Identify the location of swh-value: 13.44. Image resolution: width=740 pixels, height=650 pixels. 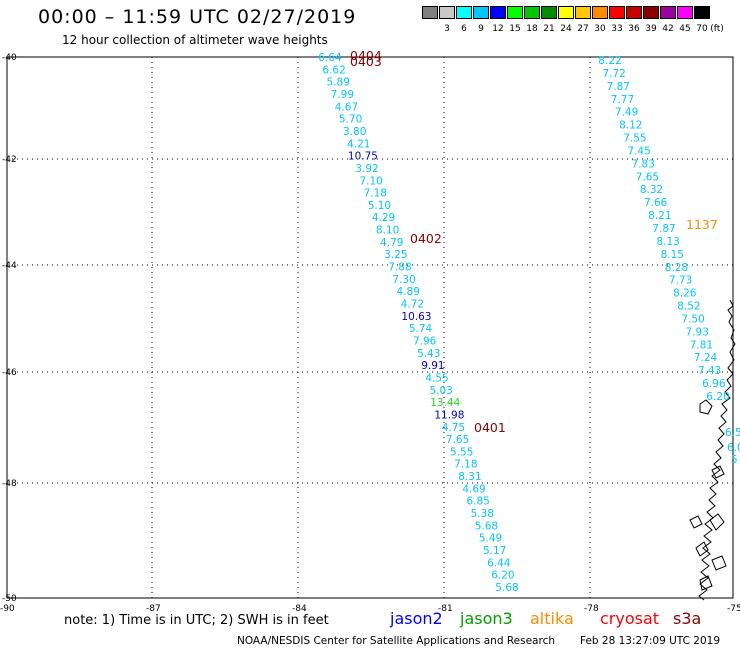
(445, 403).